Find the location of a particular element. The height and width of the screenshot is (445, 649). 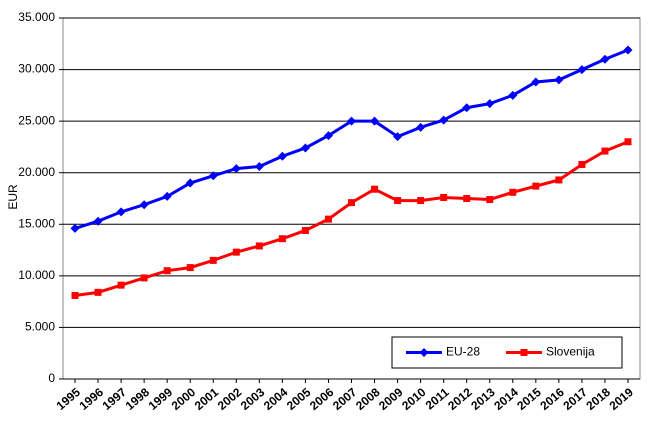

x-tick-label: 2013 is located at coordinates (483, 399).